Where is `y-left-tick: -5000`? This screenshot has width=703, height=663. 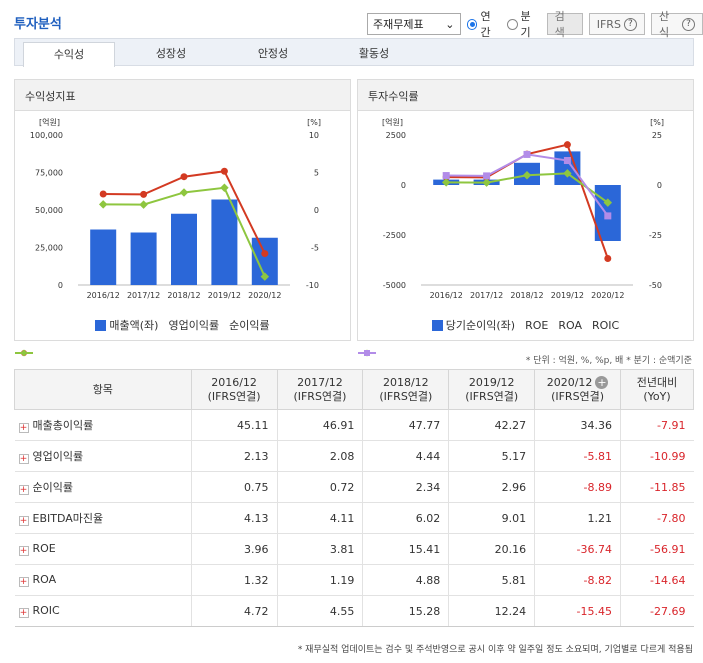
y-left-tick: -5000 is located at coordinates (394, 285).